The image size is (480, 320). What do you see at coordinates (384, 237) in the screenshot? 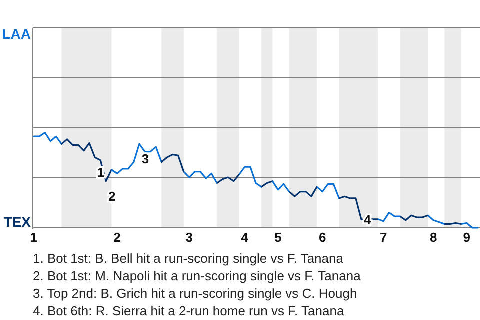
I see `x-tick-label: 7` at bounding box center [384, 237].